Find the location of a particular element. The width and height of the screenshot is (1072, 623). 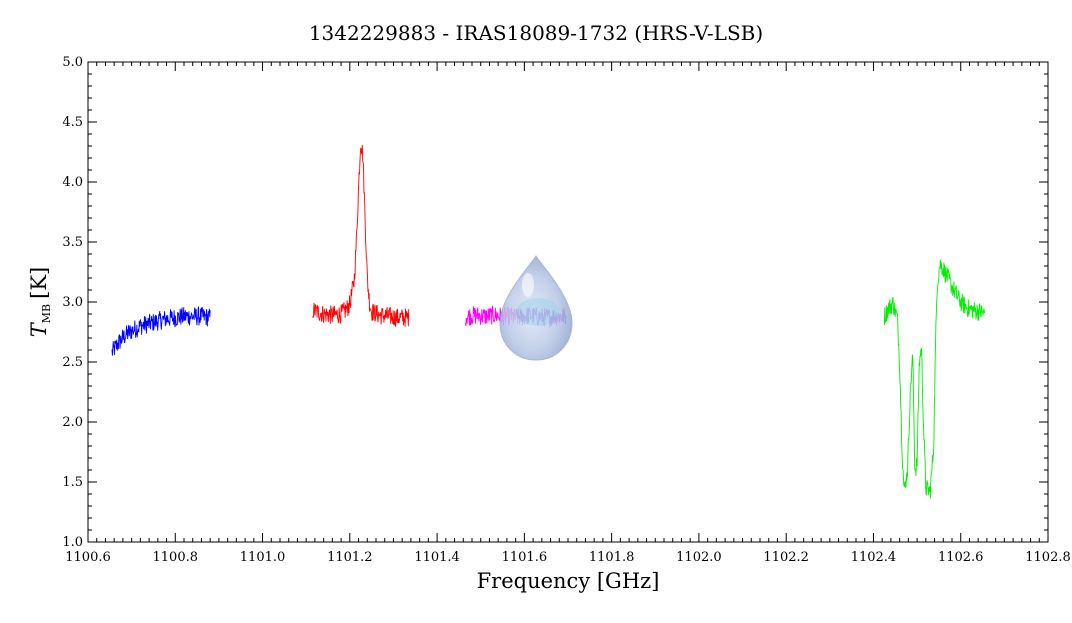

y-axis-title: TMB [K] is located at coordinates (40, 302).